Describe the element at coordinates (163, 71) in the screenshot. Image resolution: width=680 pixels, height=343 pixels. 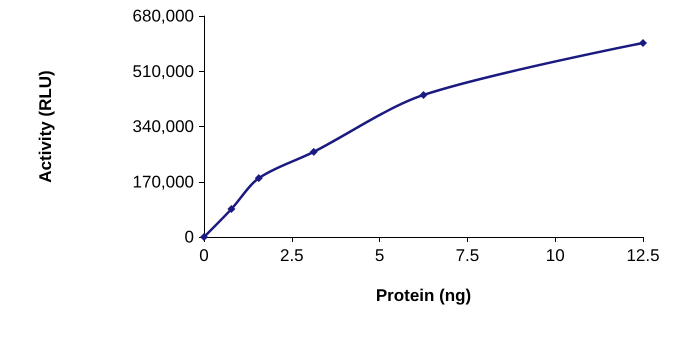
I see `y-tick-label: 510,000` at that location.